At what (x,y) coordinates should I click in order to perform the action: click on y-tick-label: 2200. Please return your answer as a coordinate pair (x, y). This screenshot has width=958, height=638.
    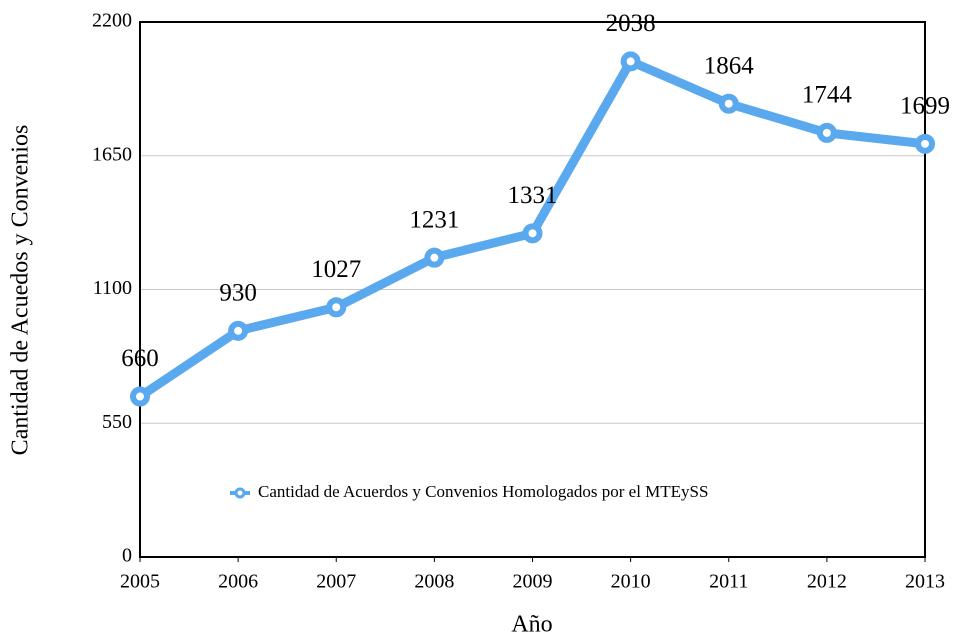
    Looking at the image, I should click on (112, 21).